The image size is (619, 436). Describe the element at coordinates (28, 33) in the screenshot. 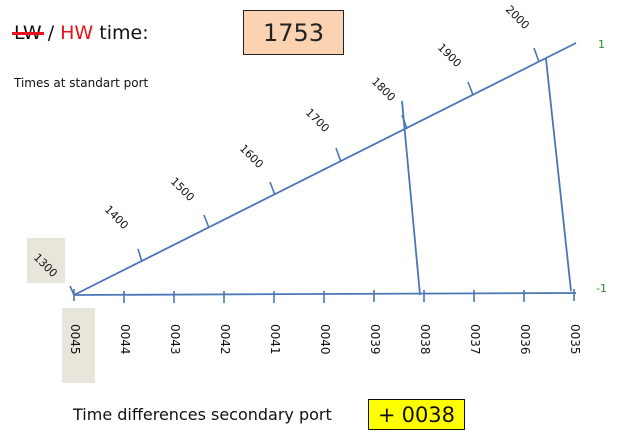

I see `lw-label: LW` at that location.